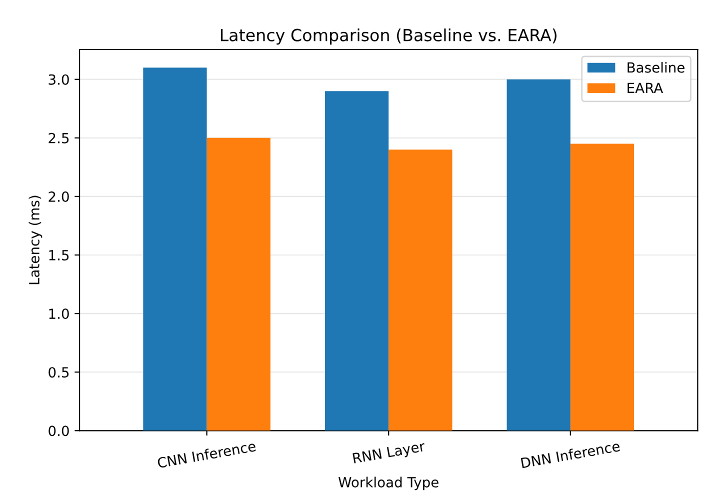  I want to click on y-tick-label: 2.5, so click(58, 138).